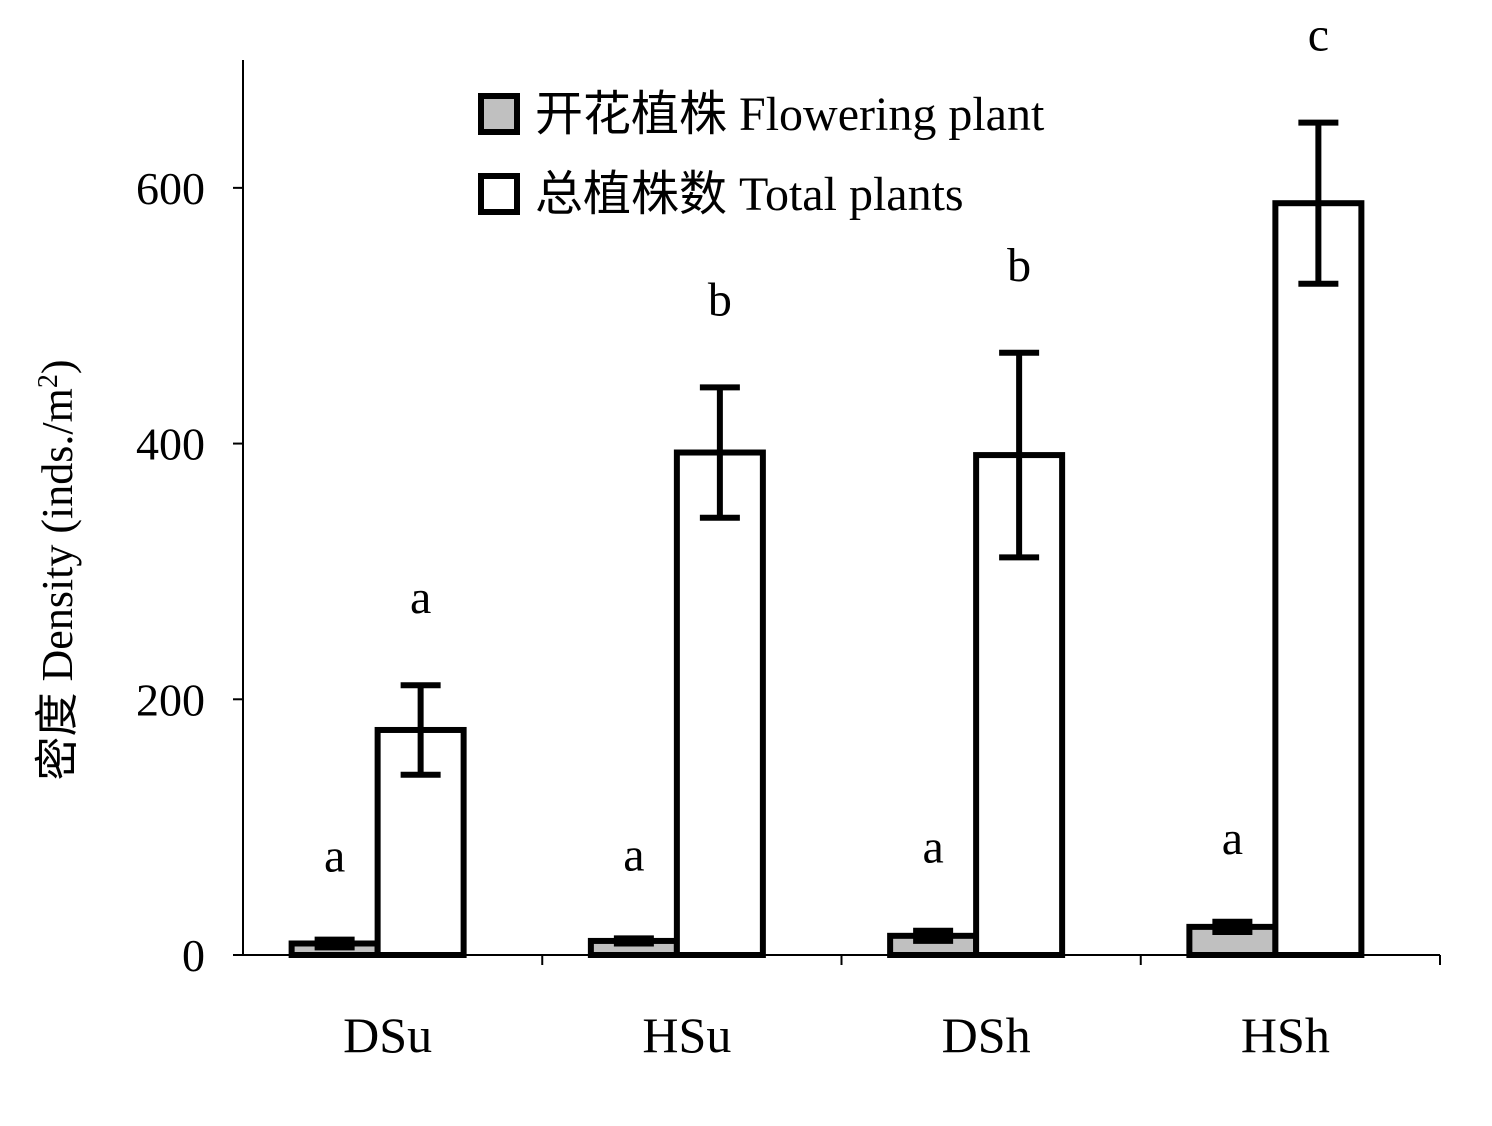  What do you see at coordinates (170, 444) in the screenshot?
I see `y-tick-label: 400` at bounding box center [170, 444].